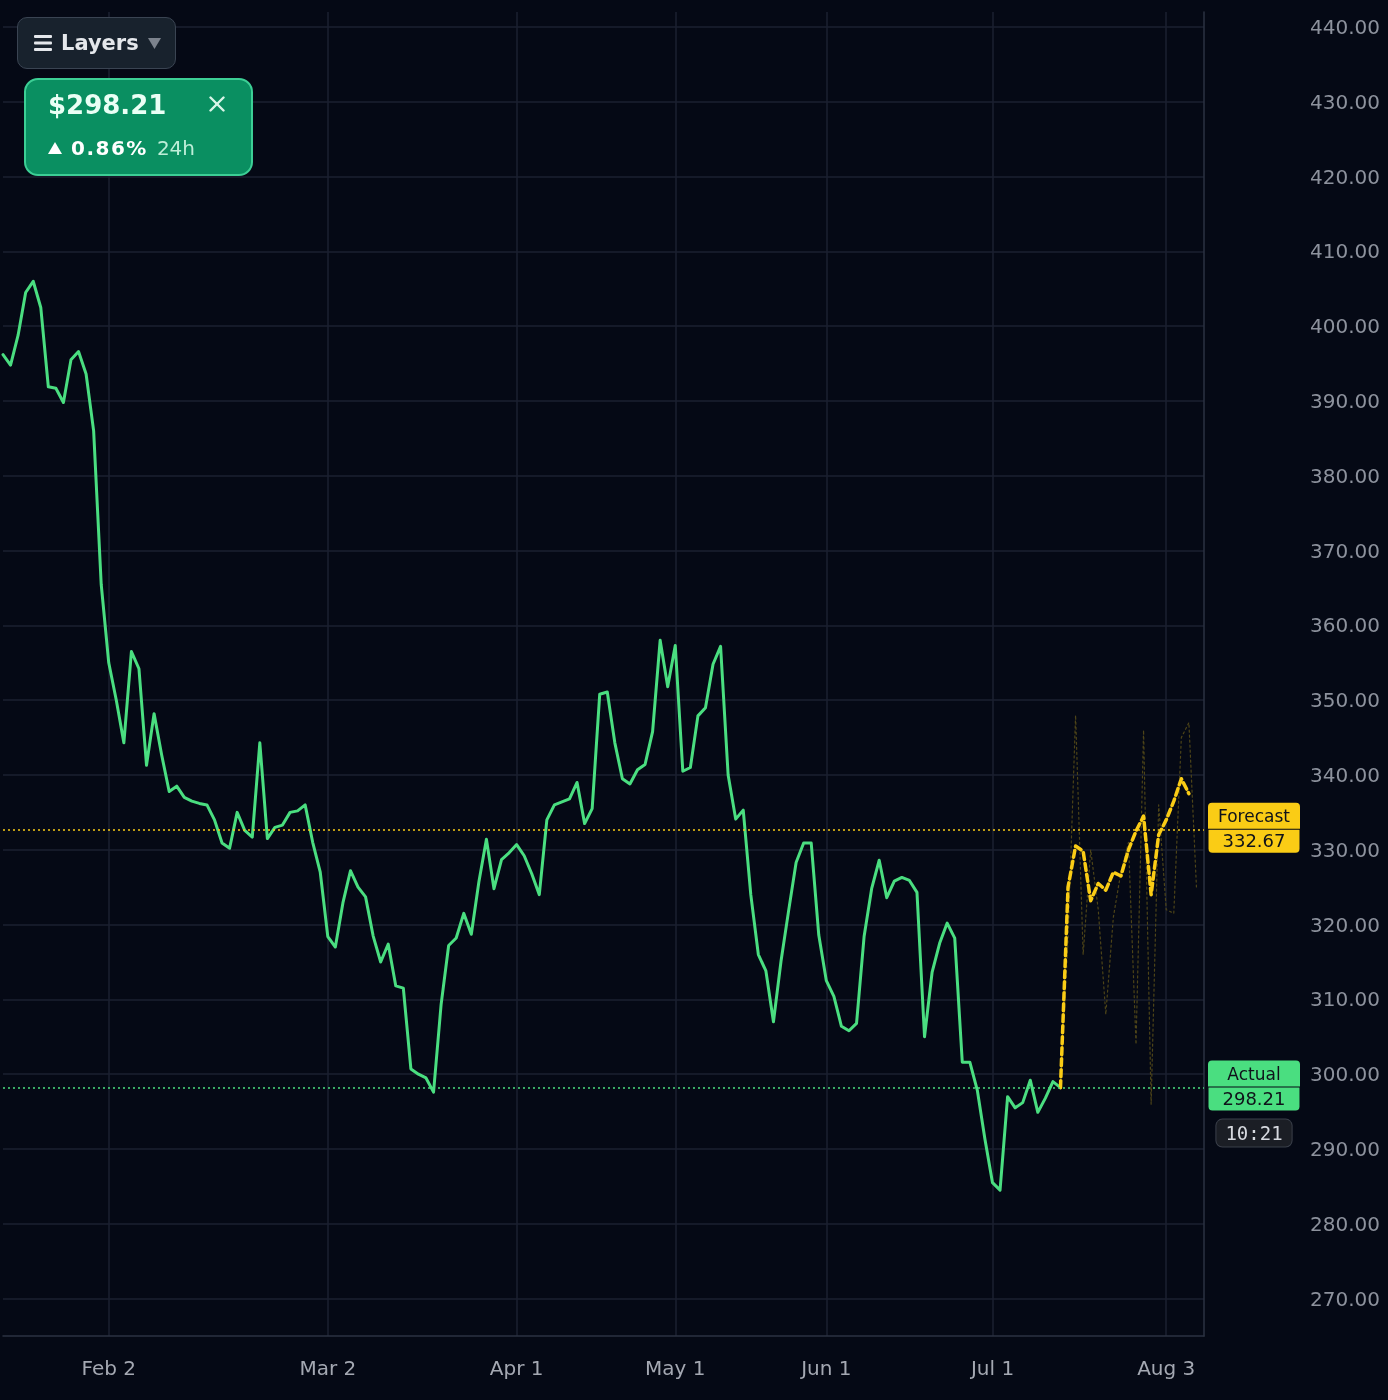 The image size is (1388, 1400). Describe the element at coordinates (1345, 625) in the screenshot. I see `y-tick-label: 360.00` at that location.